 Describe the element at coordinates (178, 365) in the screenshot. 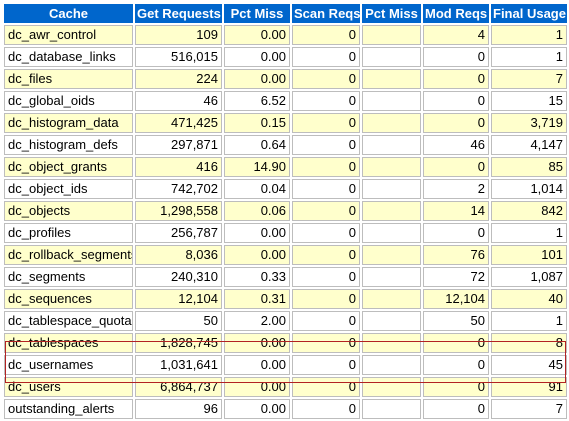

I see `cell-get-requests: 1,031,641` at that location.